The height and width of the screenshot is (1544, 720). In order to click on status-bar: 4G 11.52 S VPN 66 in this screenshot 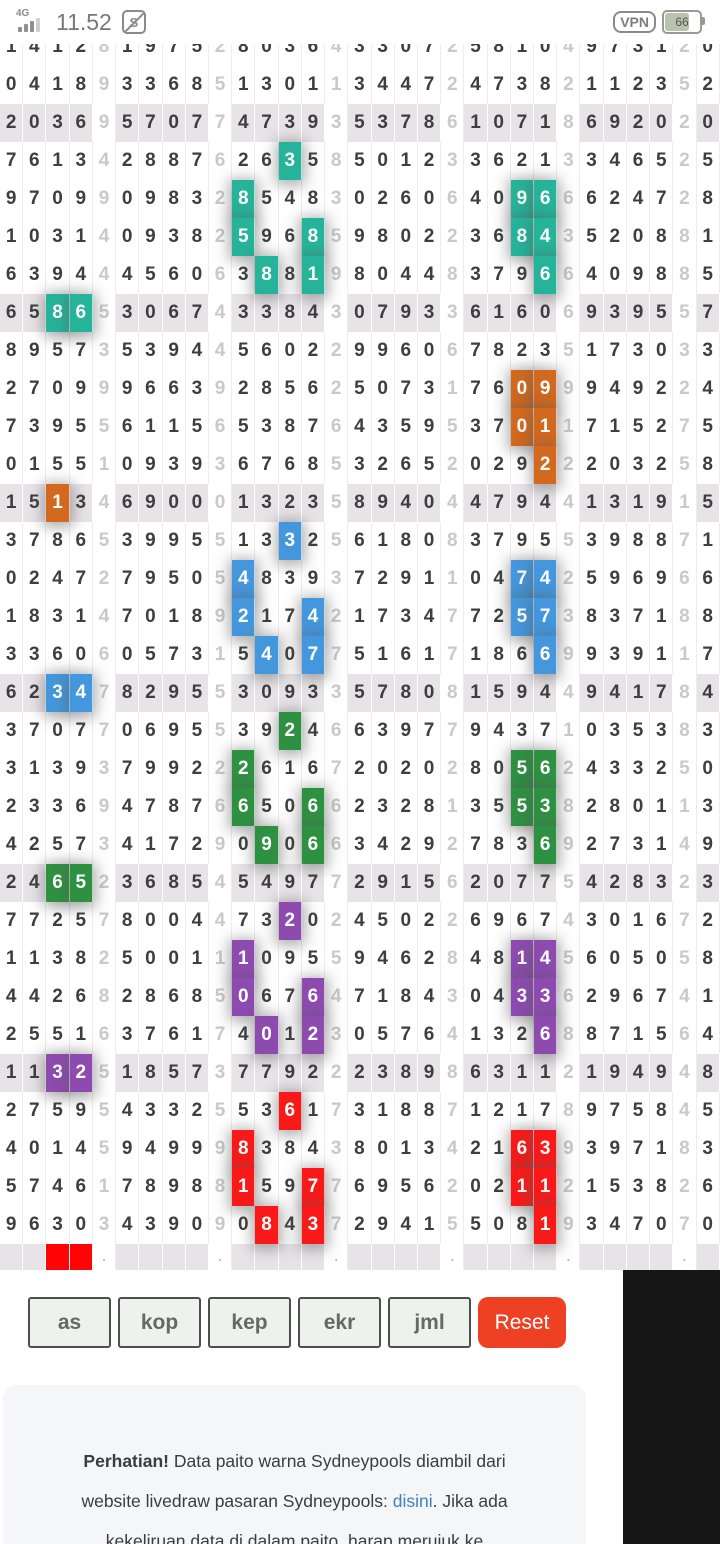, I will do `click(360, 22)`.